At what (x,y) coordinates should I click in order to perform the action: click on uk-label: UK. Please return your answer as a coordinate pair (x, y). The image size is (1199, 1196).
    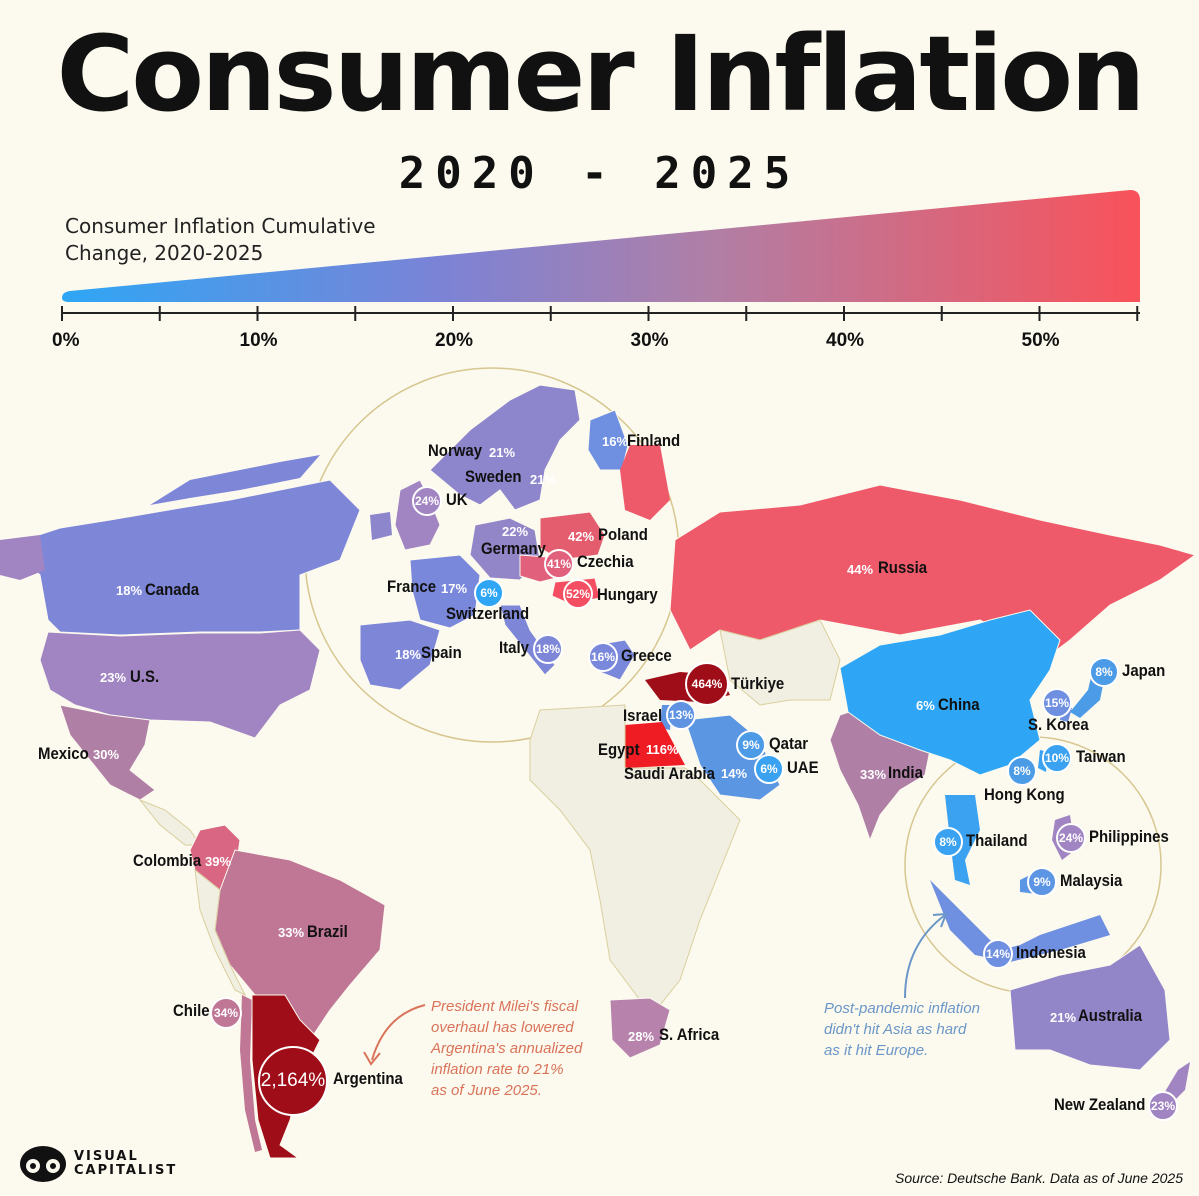
    Looking at the image, I should click on (457, 499).